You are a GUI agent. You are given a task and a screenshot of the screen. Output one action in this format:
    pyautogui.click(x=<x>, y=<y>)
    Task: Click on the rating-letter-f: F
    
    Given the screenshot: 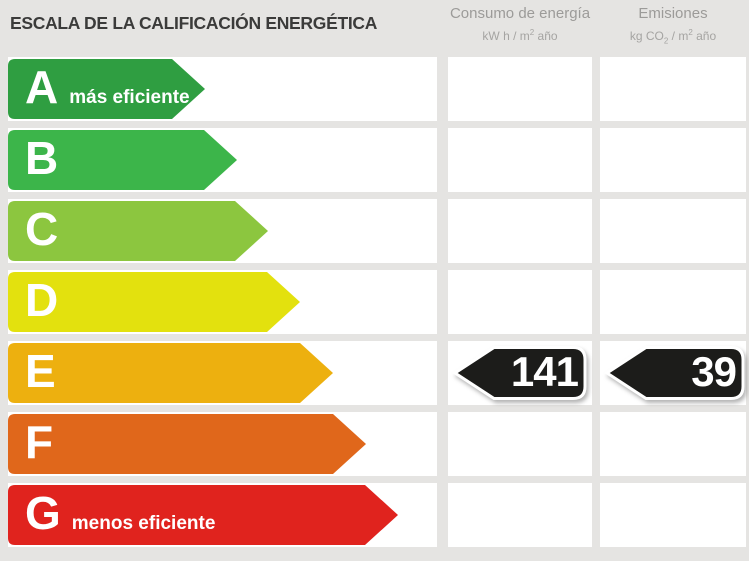 What is the action you would take?
    pyautogui.click(x=39, y=442)
    